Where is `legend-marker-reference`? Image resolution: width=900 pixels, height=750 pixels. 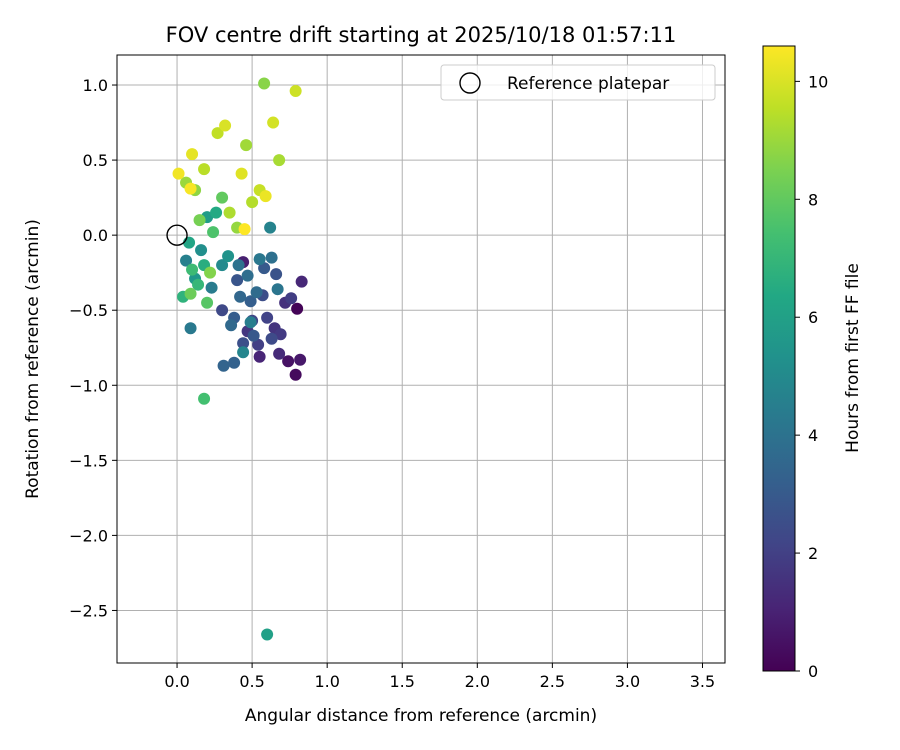
legend-marker-reference is located at coordinates (470, 83).